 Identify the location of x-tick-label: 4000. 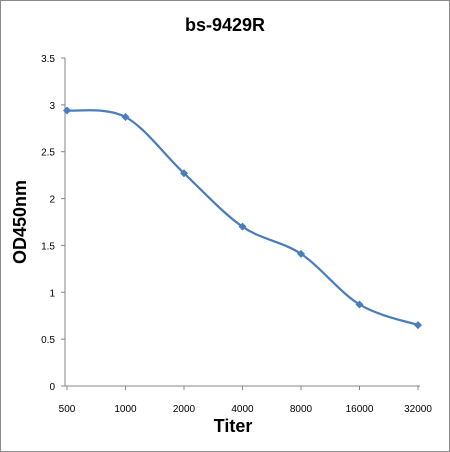
(242, 409).